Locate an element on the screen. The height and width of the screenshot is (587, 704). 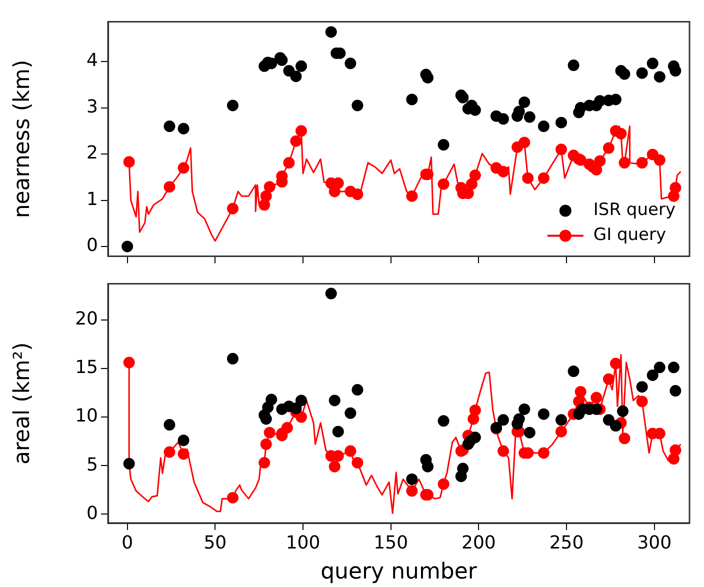
x-tick-label: 200 is located at coordinates (479, 543).